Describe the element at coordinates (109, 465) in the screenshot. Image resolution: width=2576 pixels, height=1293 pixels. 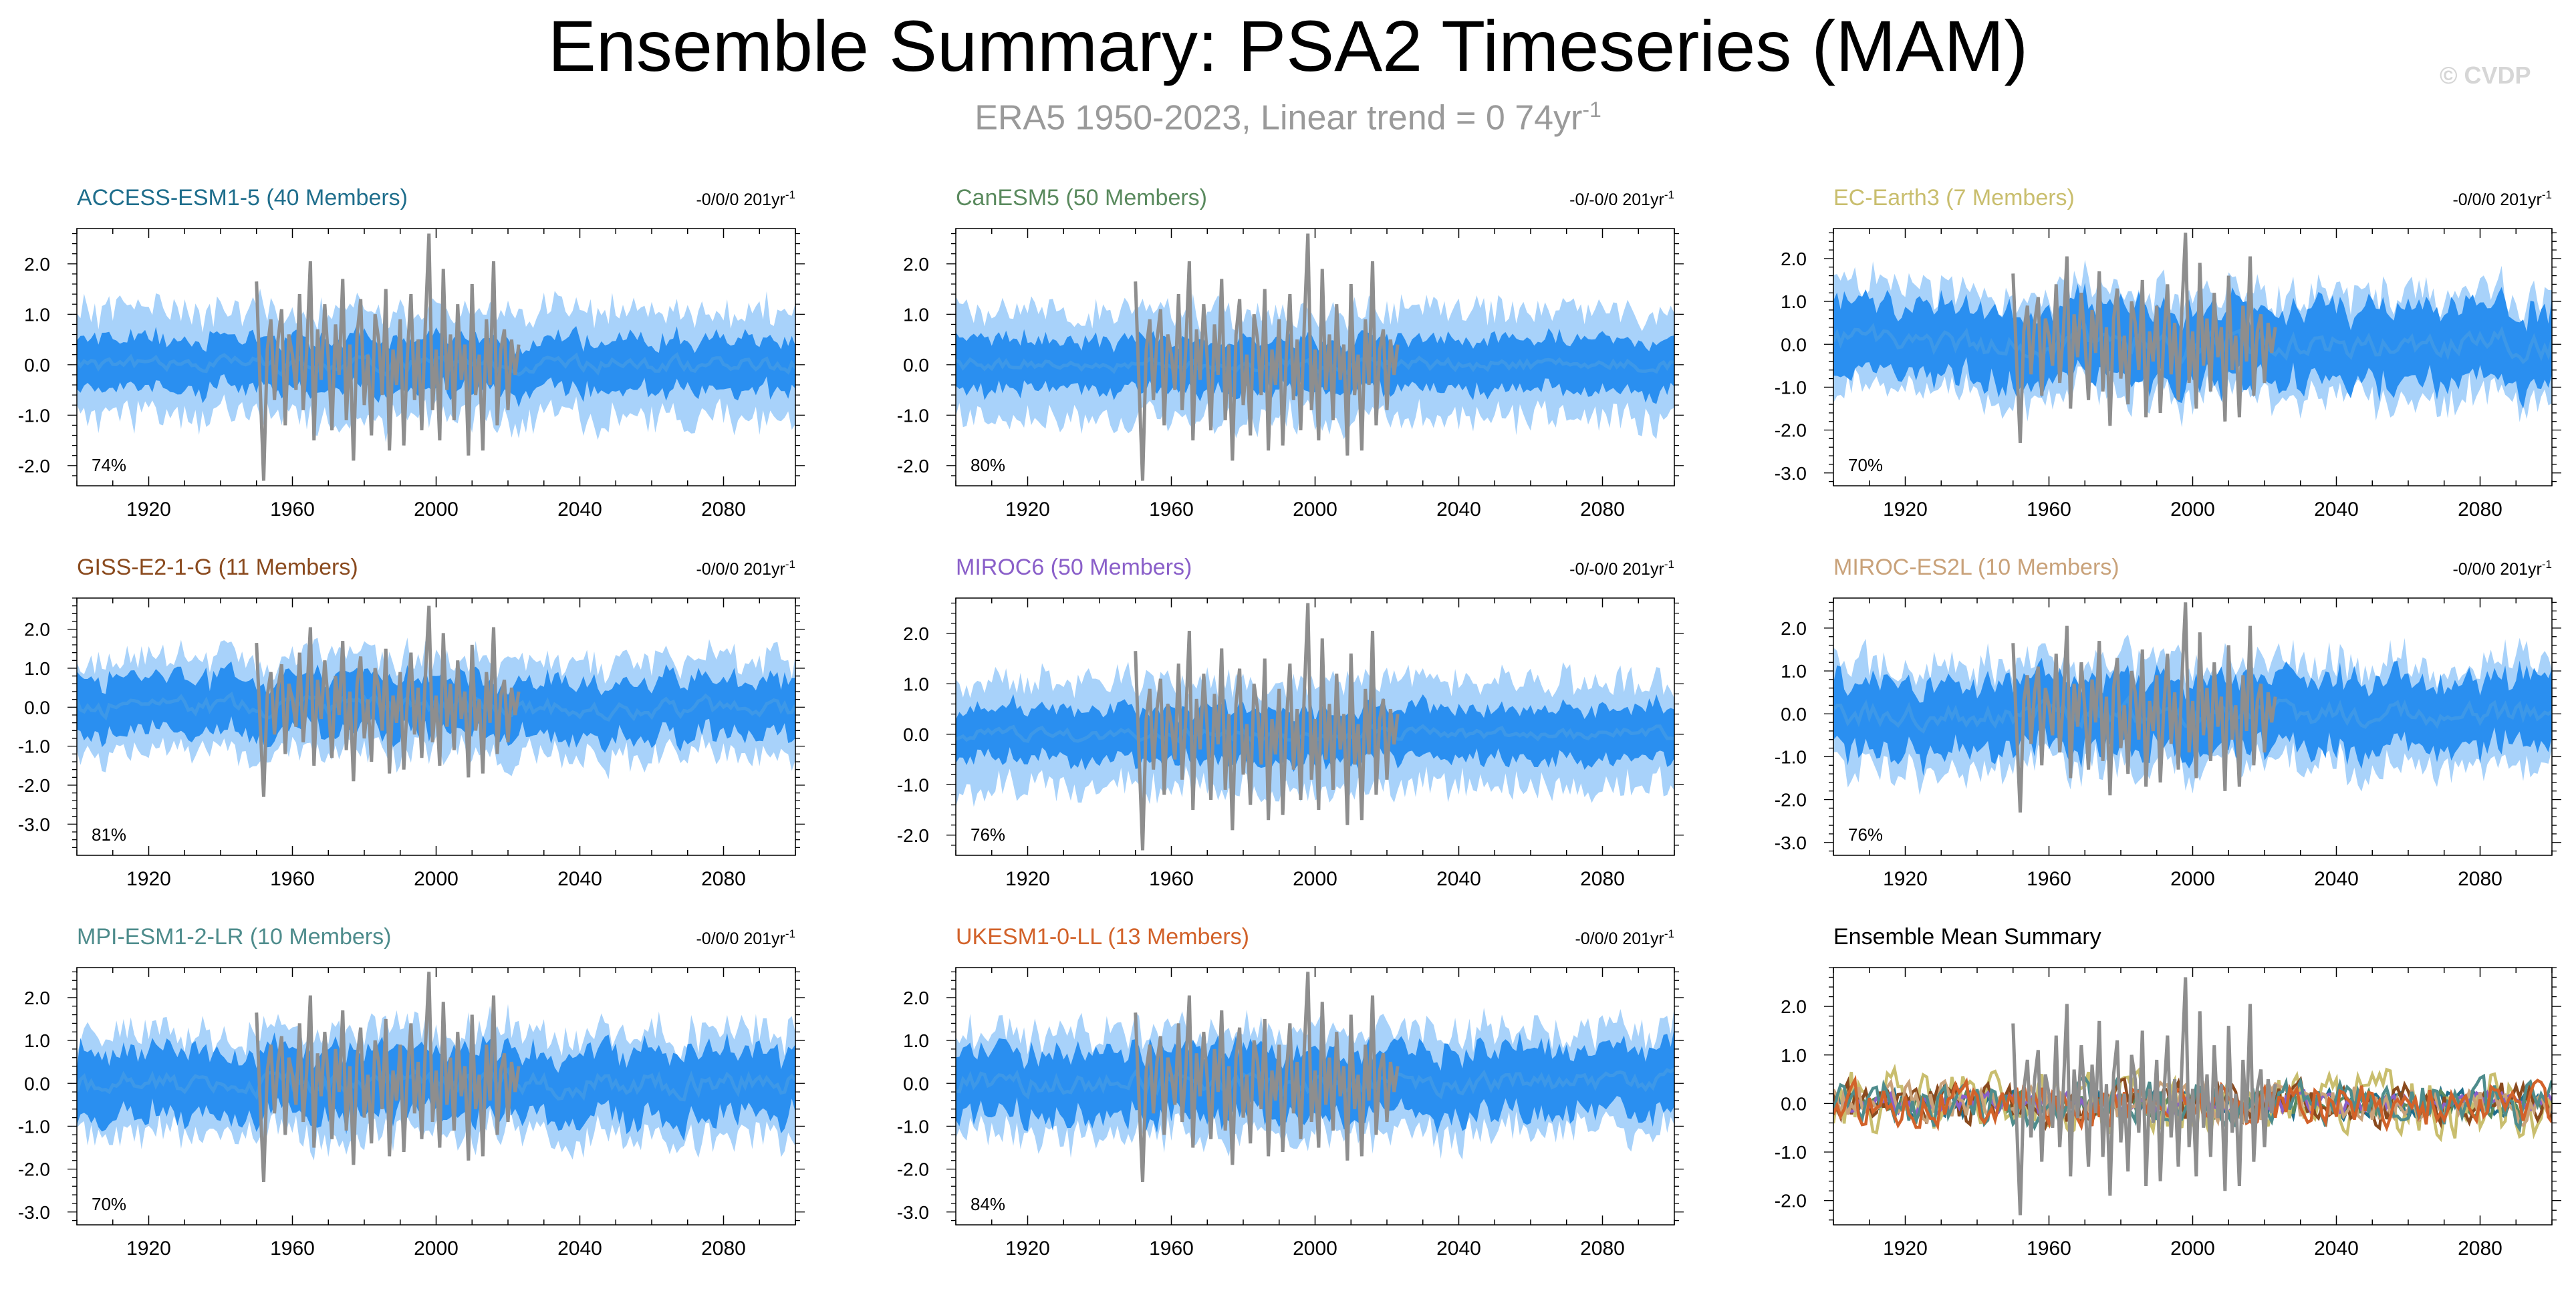
I see `percentile-label: 74%` at that location.